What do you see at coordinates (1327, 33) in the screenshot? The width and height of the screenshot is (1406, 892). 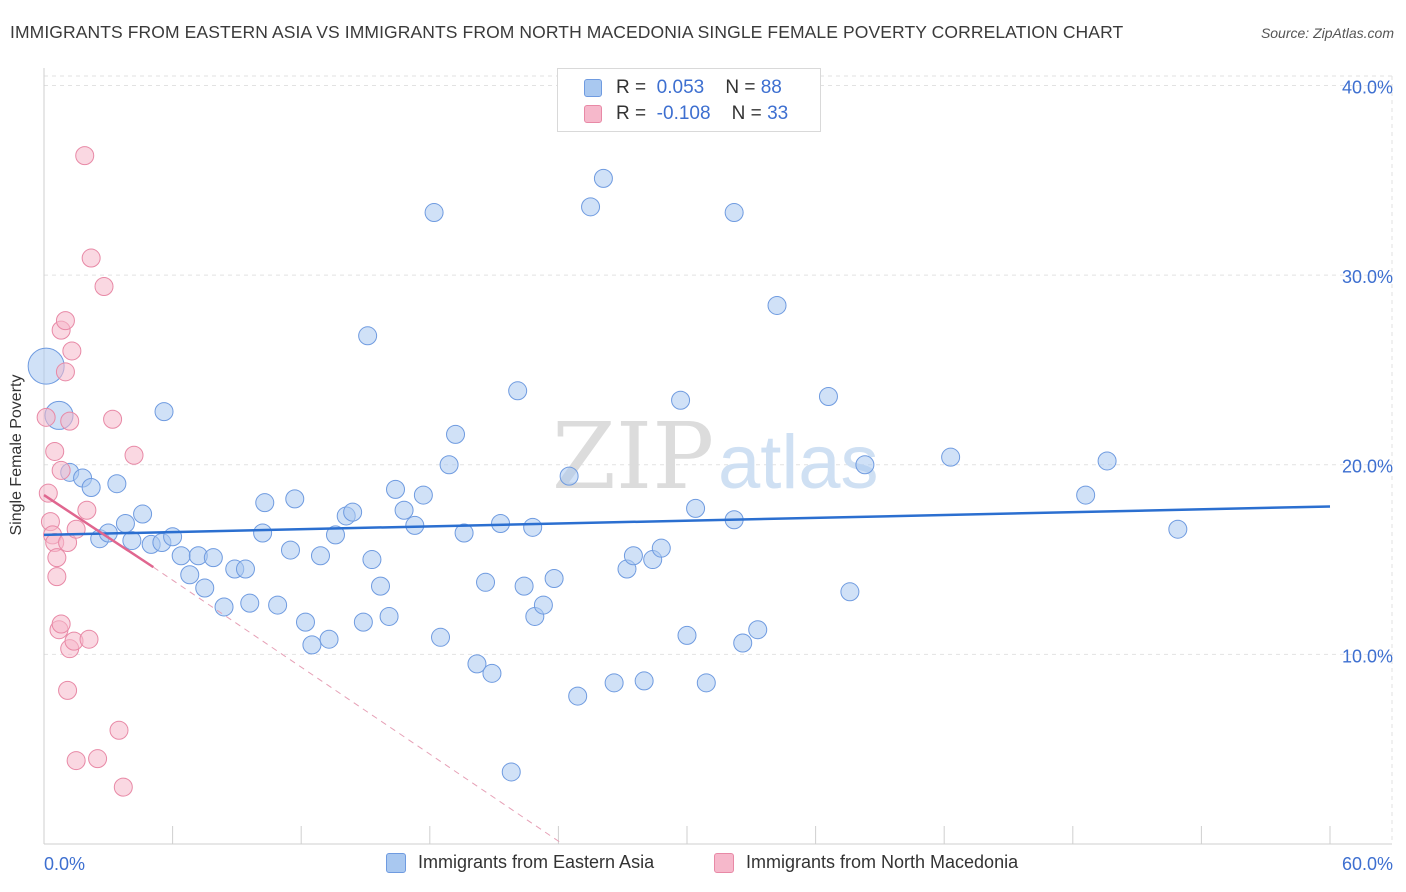 I see `source-credit: Source: ZipAtlas.com` at bounding box center [1327, 33].